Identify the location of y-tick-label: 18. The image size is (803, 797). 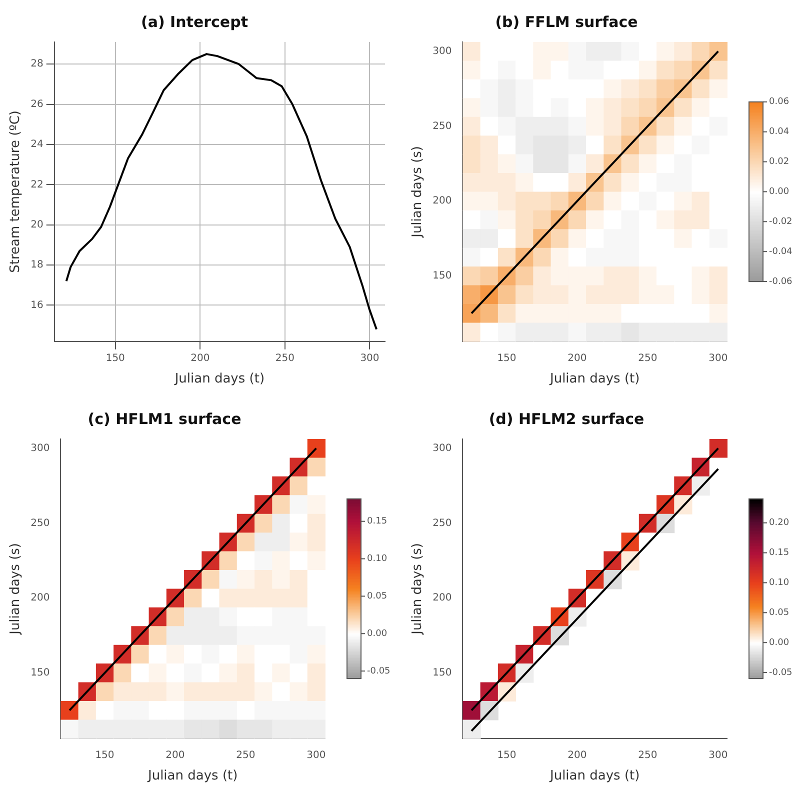
(37, 265).